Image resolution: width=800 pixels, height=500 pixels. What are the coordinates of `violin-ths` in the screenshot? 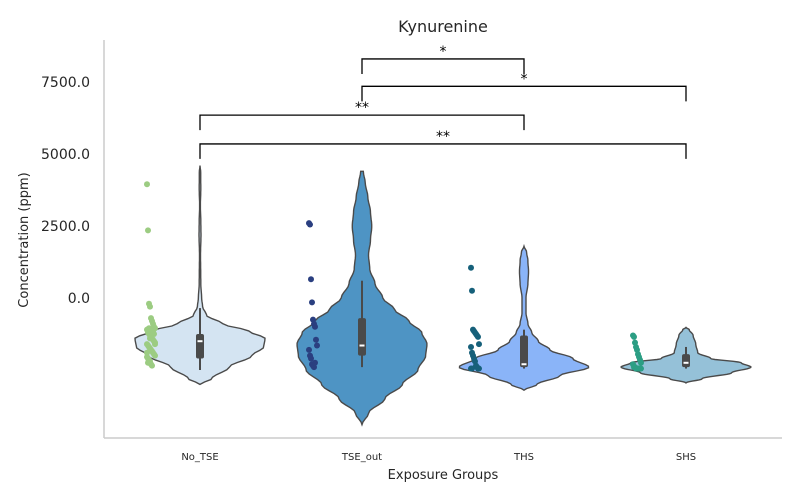 It's located at (524, 317).